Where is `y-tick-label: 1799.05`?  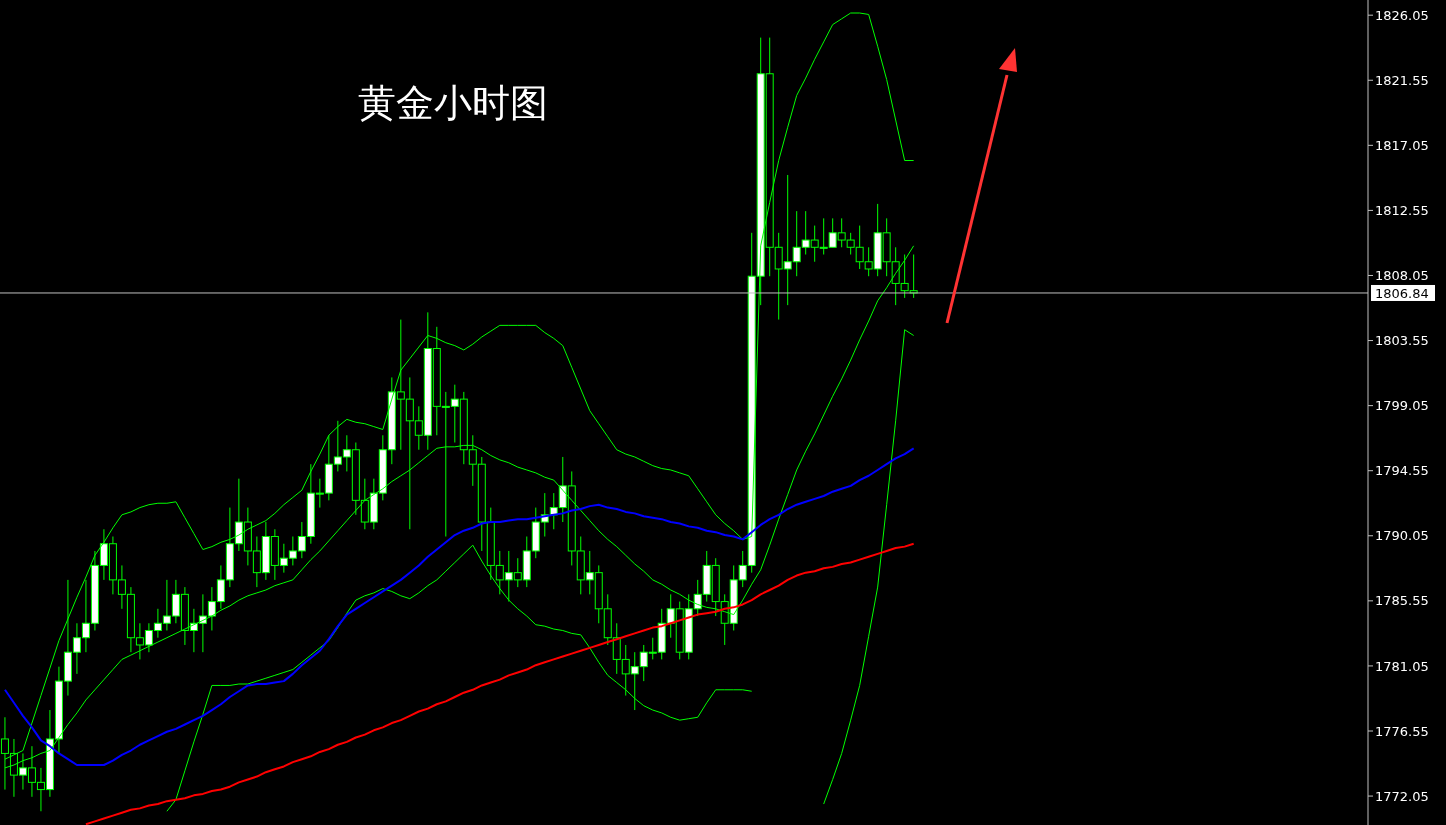
y-tick-label: 1799.05 is located at coordinates (1402, 406).